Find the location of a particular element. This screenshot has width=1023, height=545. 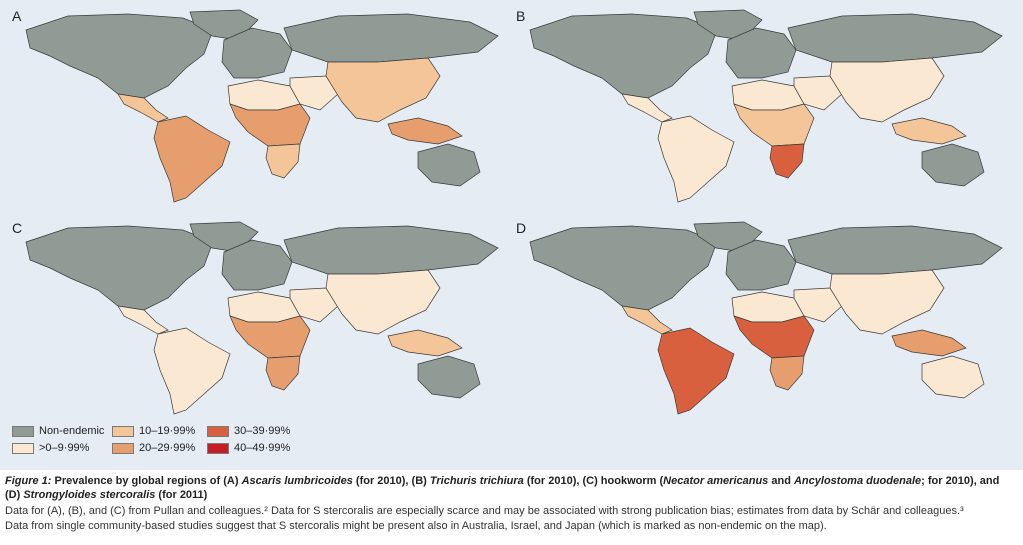

caption-species: Strongyloides stercoralis is located at coordinates (89, 495).